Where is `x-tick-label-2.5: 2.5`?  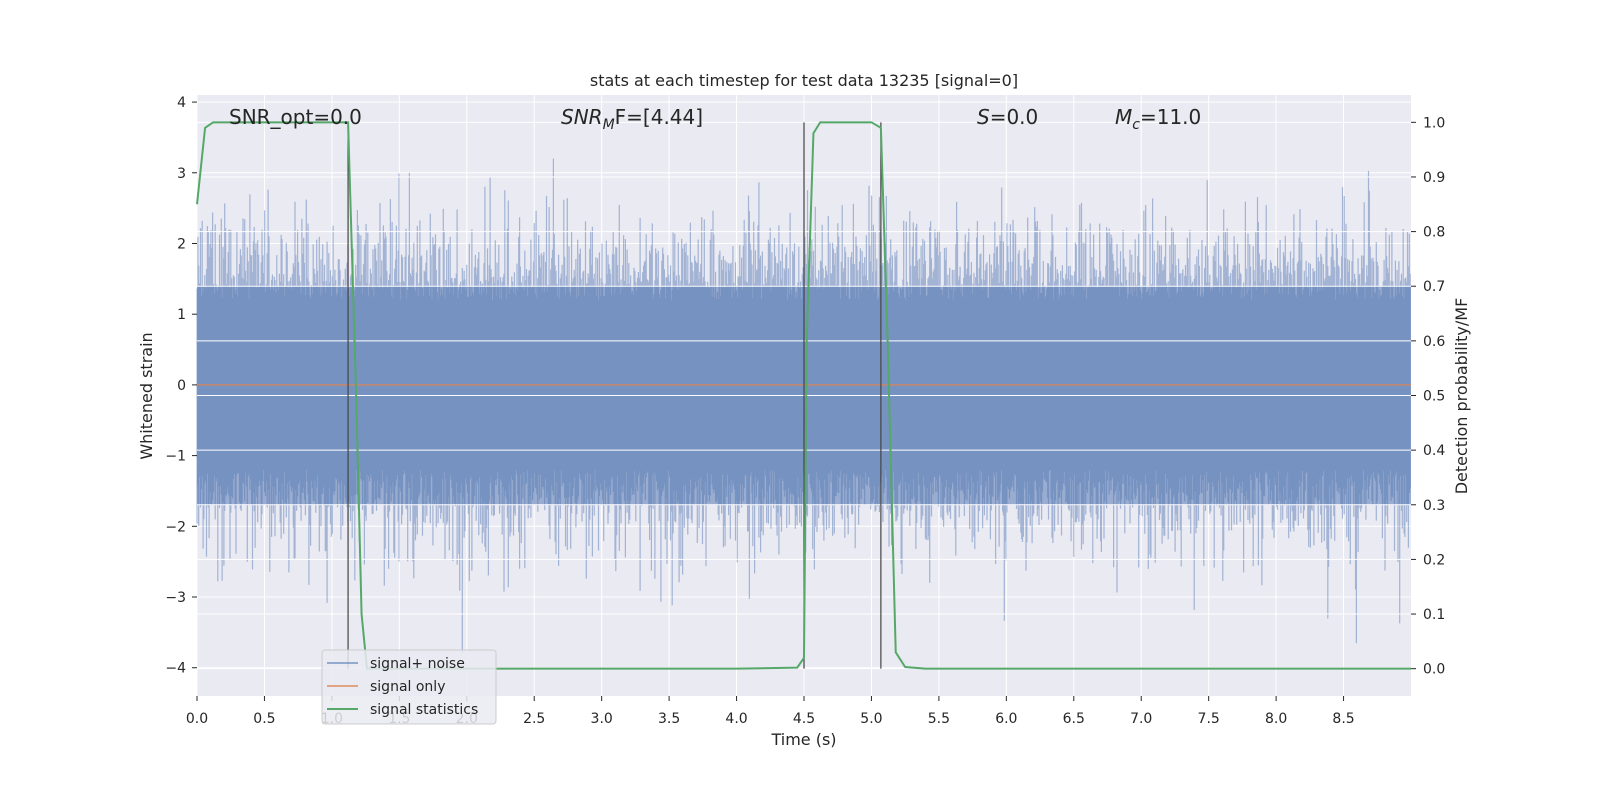 x-tick-label-2.5: 2.5 is located at coordinates (534, 719).